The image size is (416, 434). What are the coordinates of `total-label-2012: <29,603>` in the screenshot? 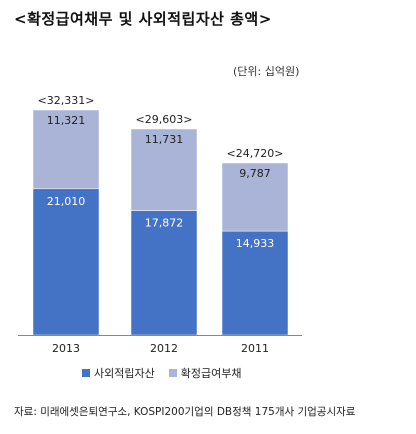 It's located at (164, 119).